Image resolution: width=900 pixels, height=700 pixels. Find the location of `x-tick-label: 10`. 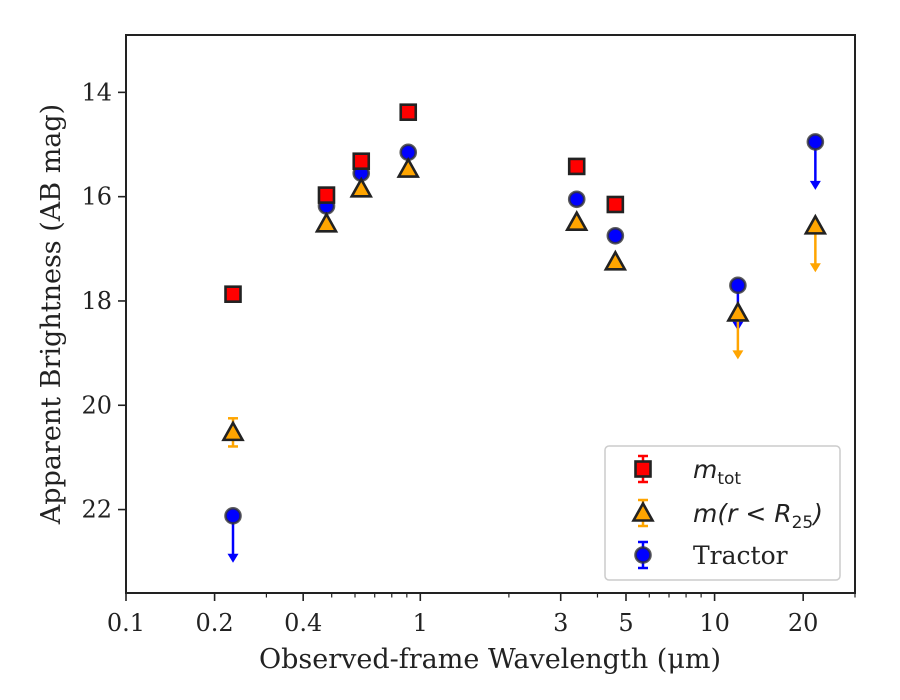

x-tick-label: 10 is located at coordinates (714, 623).